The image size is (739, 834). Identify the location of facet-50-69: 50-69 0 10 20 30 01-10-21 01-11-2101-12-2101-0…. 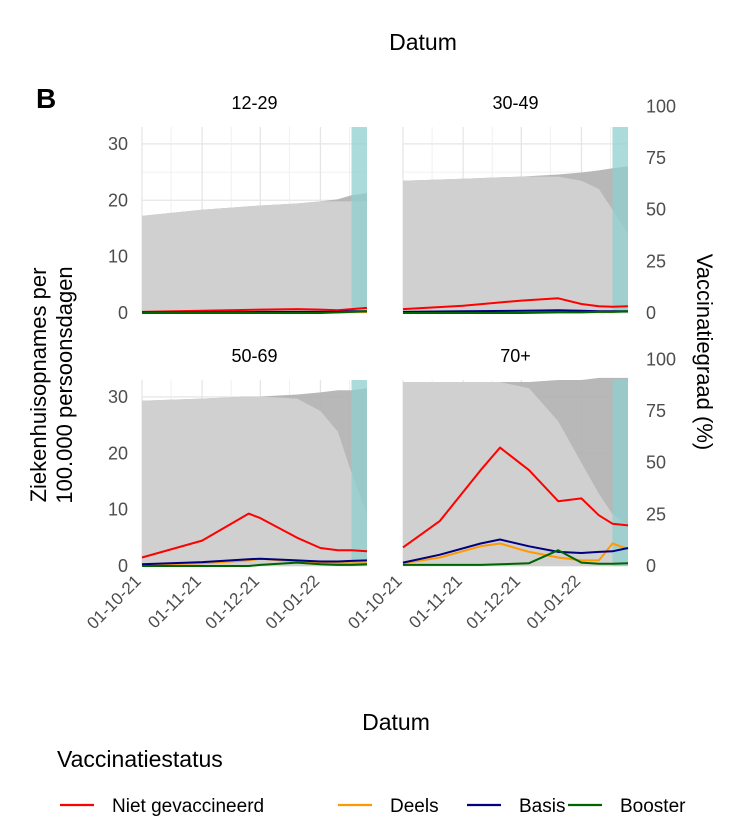
(225, 489).